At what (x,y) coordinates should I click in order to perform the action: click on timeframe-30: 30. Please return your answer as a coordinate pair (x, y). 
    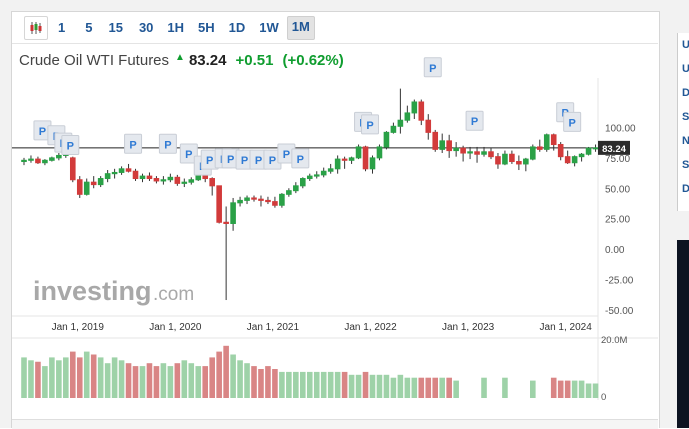
    Looking at the image, I should click on (146, 27).